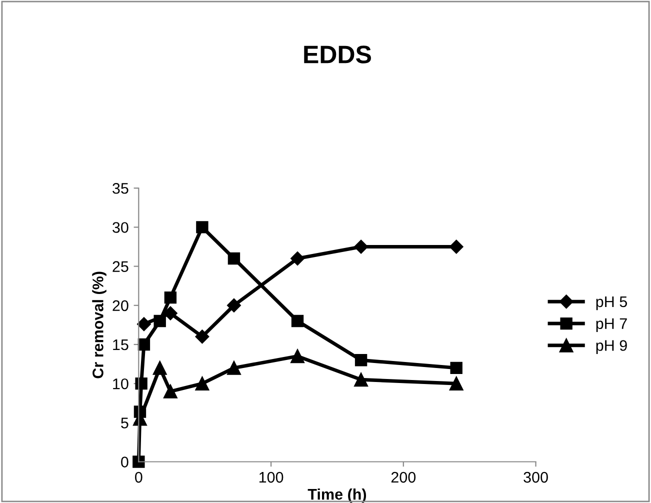 The width and height of the screenshot is (651, 503). Describe the element at coordinates (536, 477) in the screenshot. I see `x-tick-label: 300` at that location.